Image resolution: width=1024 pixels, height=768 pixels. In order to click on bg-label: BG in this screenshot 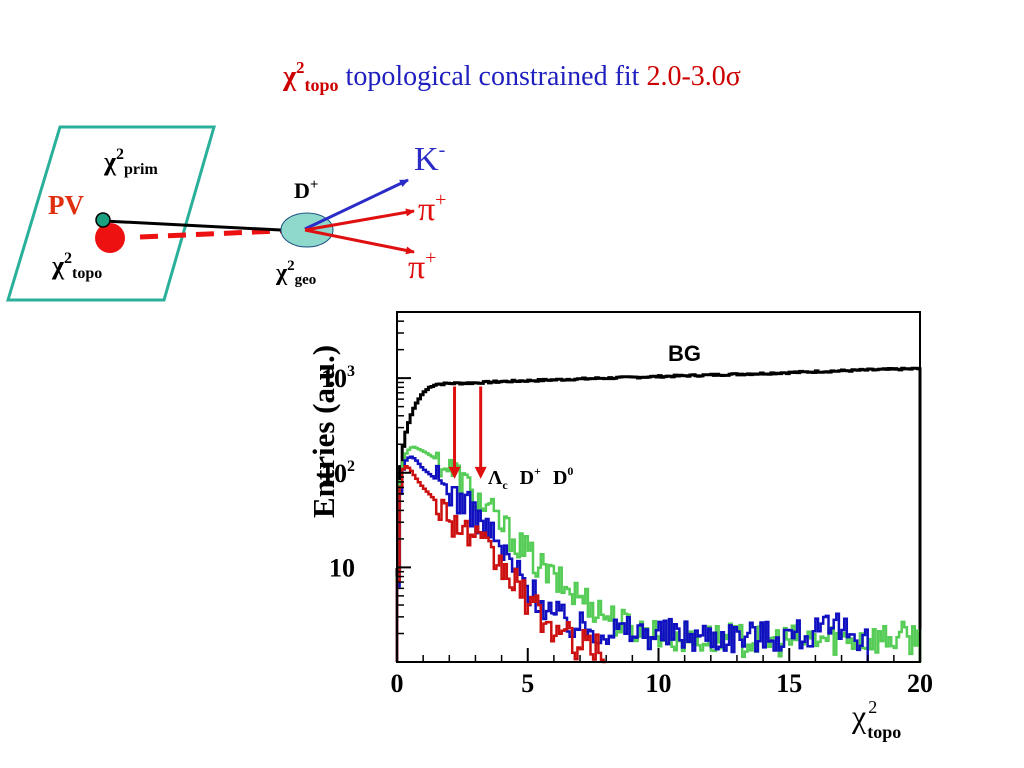, I will do `click(684, 353)`.